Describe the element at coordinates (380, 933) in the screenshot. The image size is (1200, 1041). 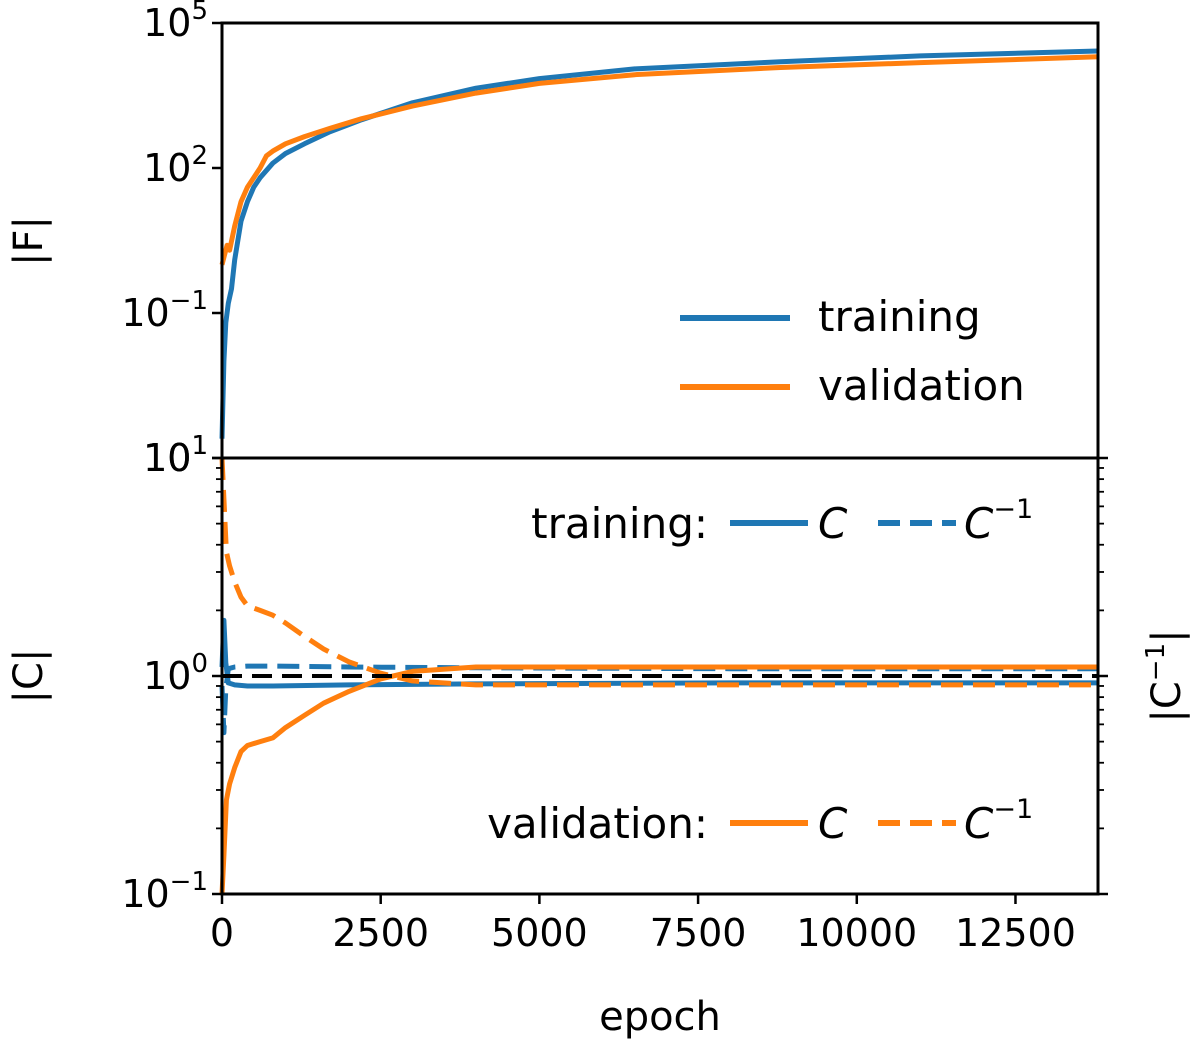
I see `x-tick-label: 2500` at that location.